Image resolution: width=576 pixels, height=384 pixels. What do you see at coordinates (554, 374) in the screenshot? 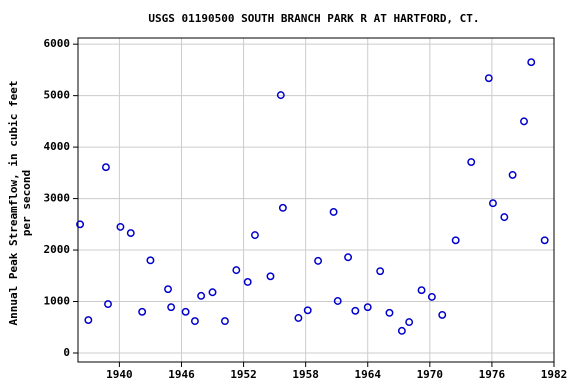
I see `x-tick-label: 1982` at bounding box center [554, 374].